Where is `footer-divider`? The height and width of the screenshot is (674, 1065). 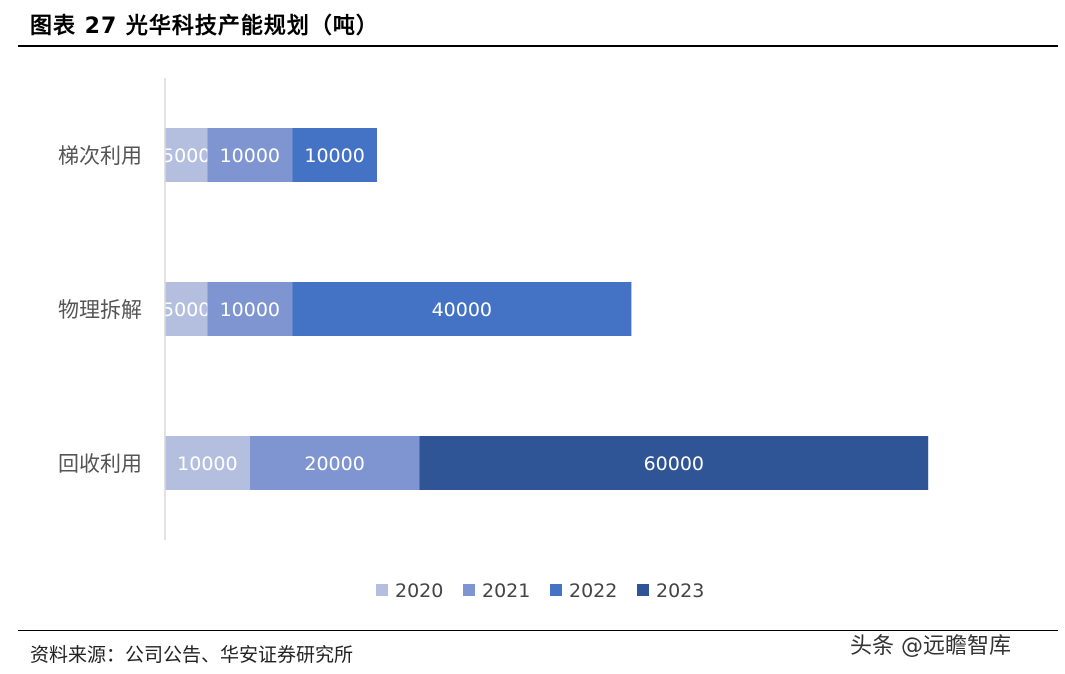 footer-divider is located at coordinates (538, 630).